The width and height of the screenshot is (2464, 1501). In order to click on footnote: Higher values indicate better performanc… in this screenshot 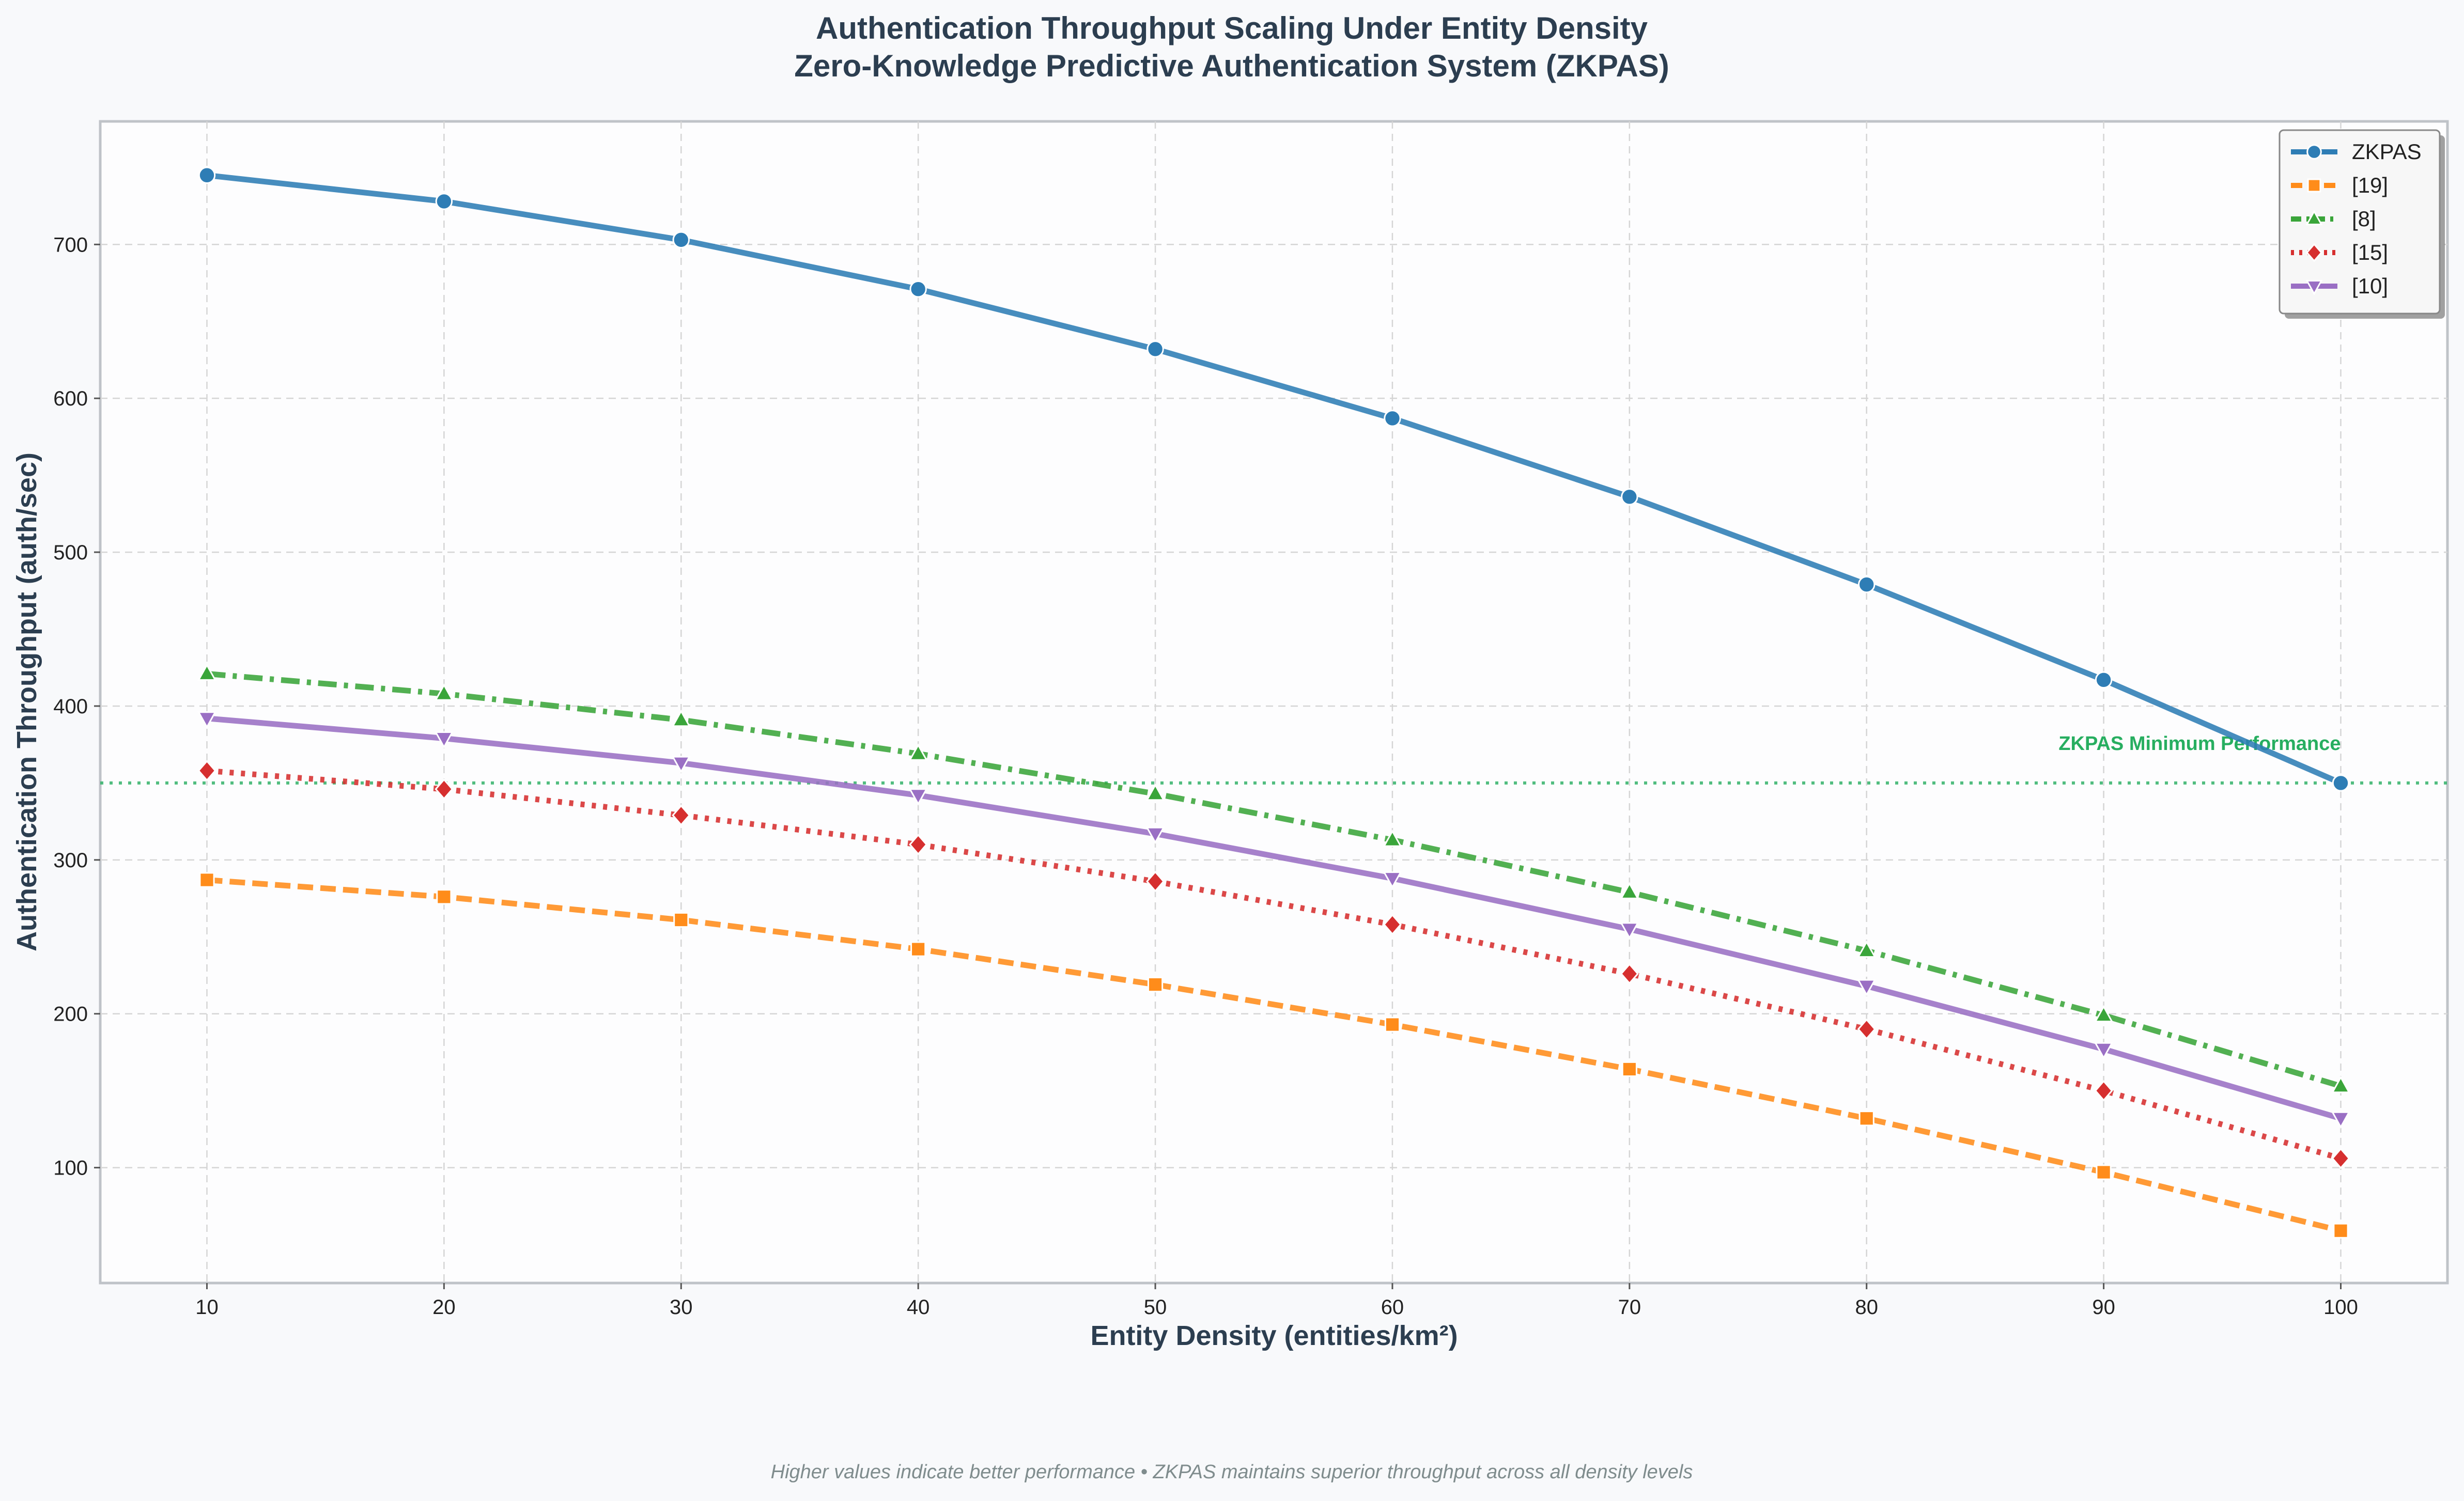, I will do `click(1232, 1472)`.